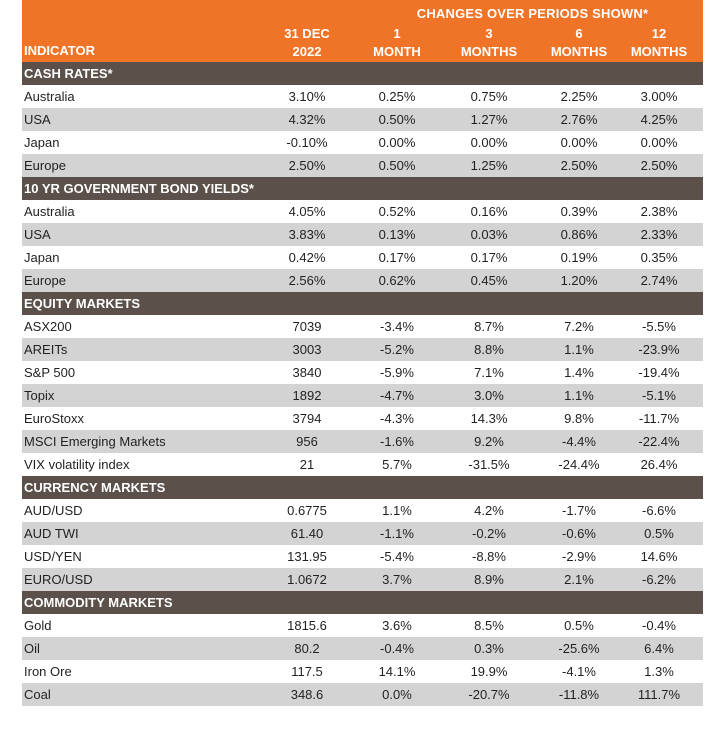  Describe the element at coordinates (307, 418) in the screenshot. I see `cell-value: 3794` at that location.